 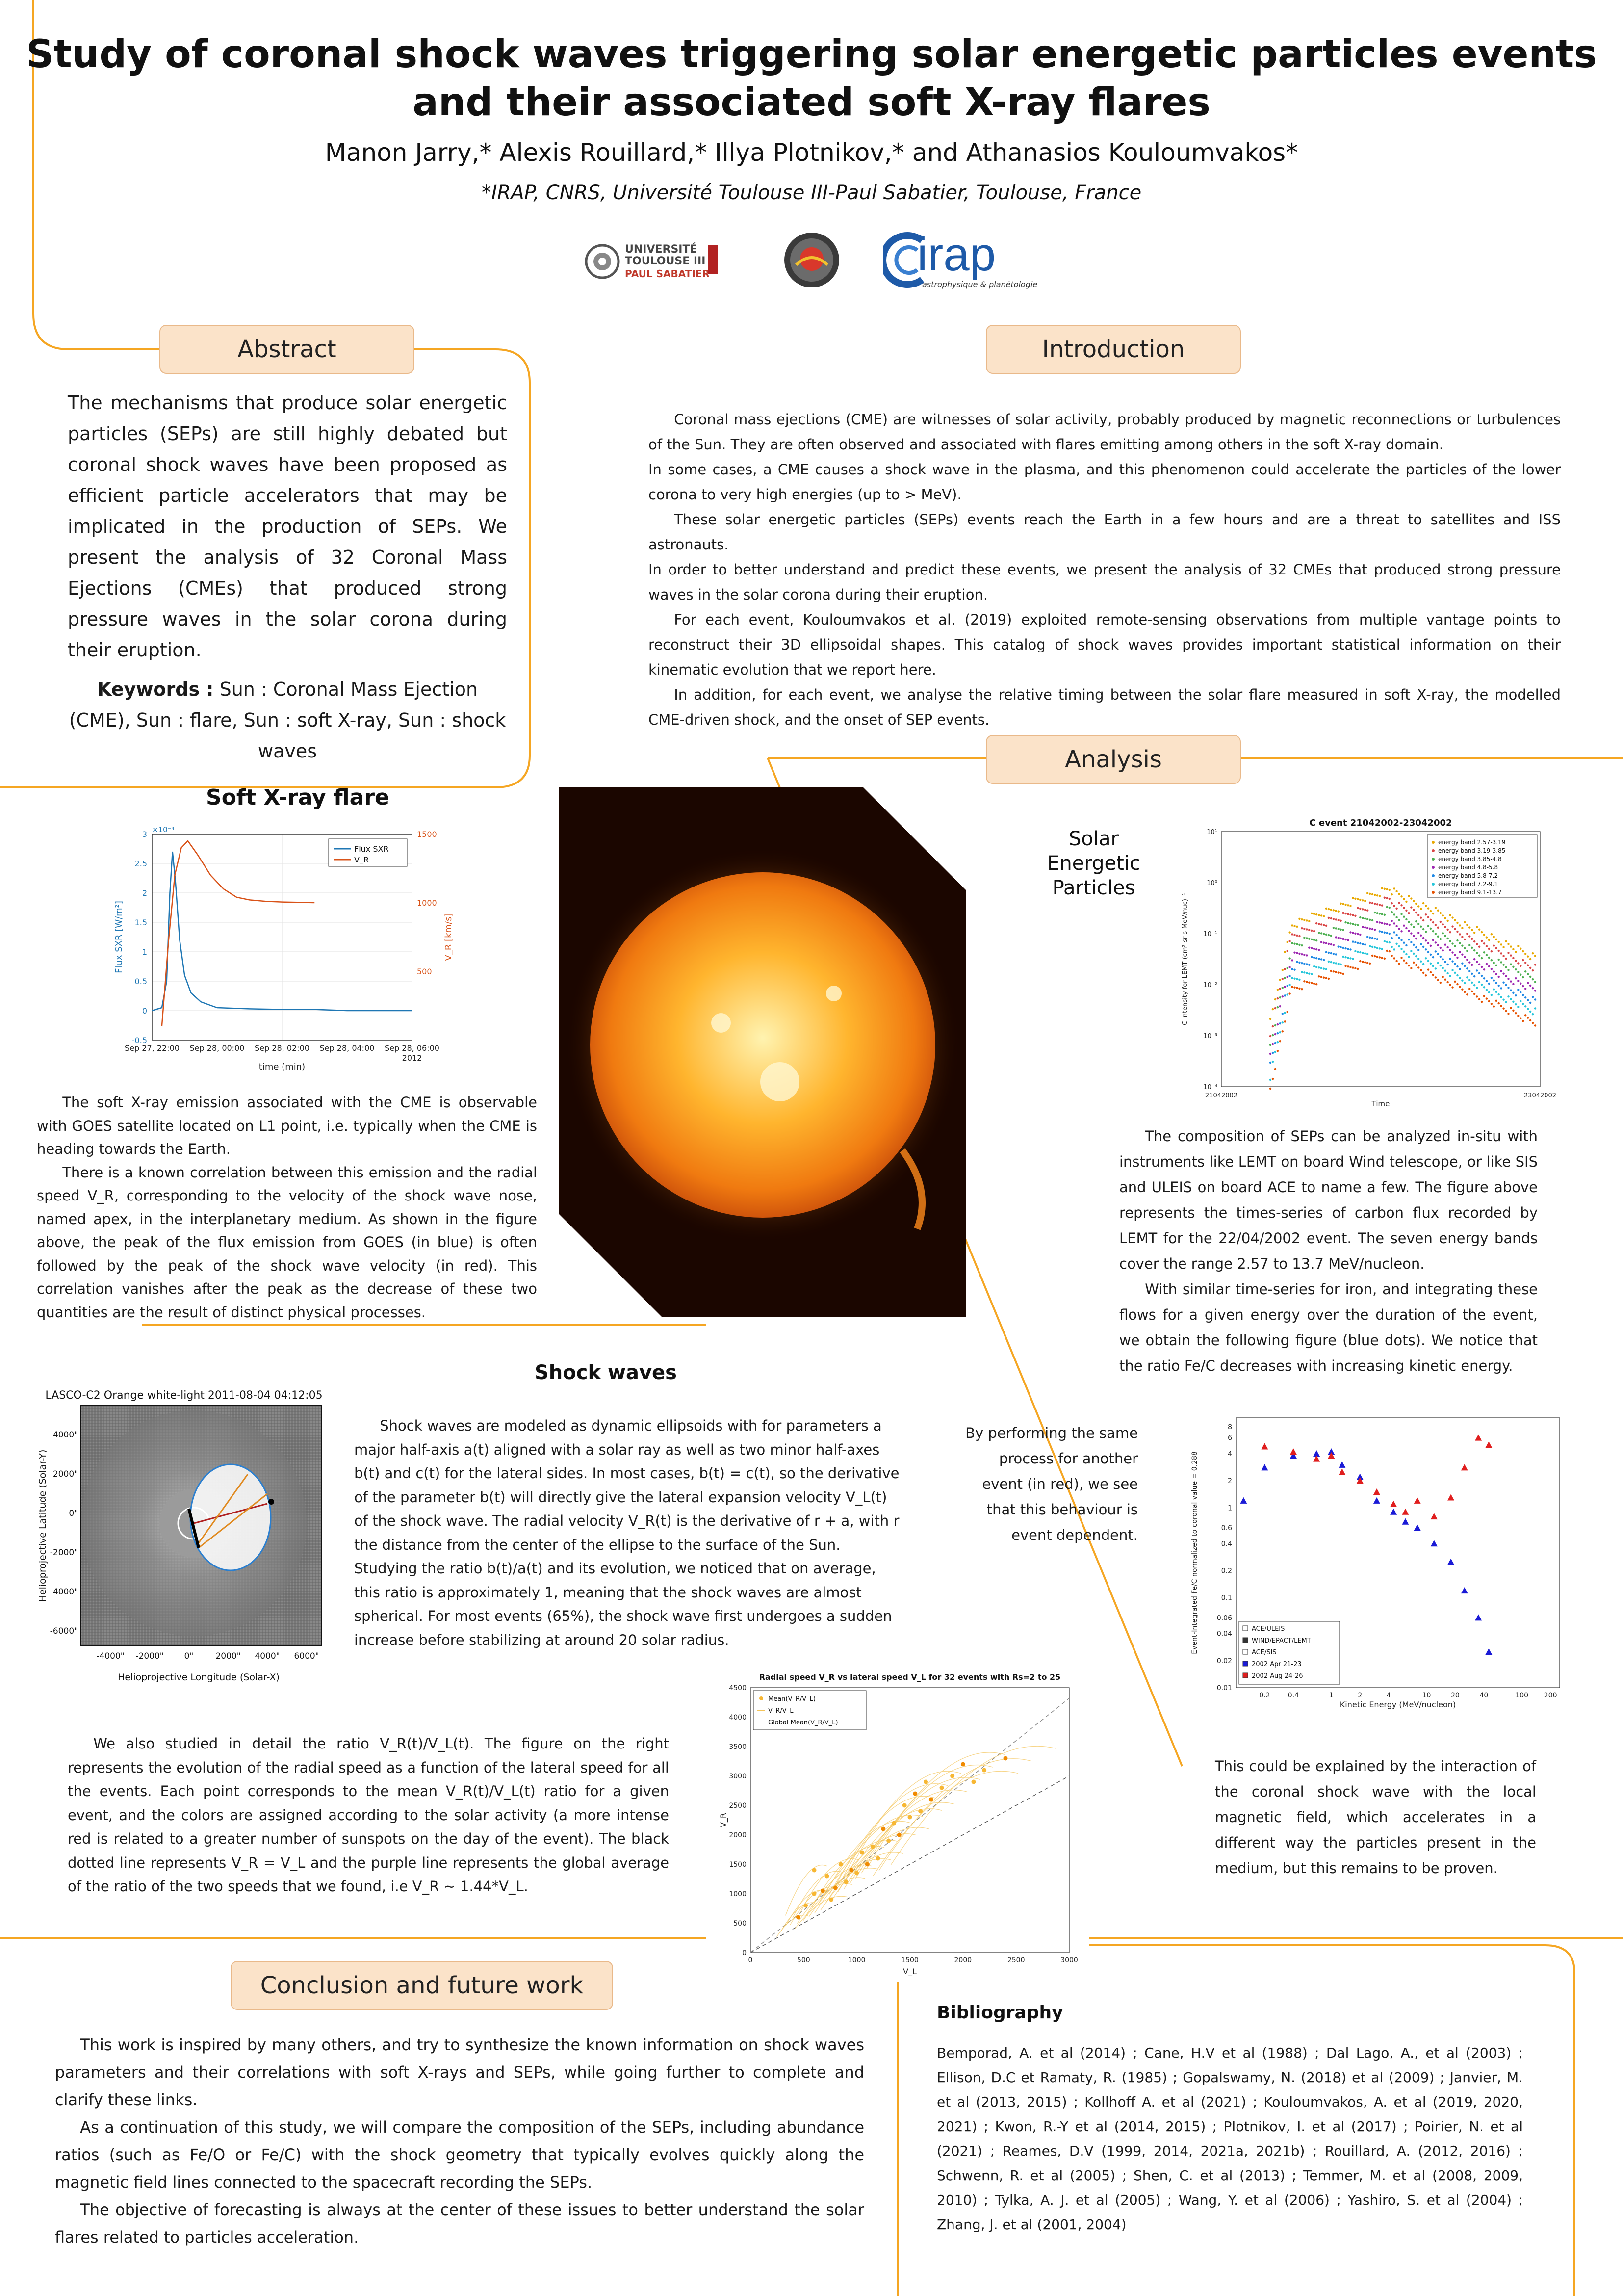 I want to click on vrvl-x-tick: 1000, so click(x=857, y=1960).